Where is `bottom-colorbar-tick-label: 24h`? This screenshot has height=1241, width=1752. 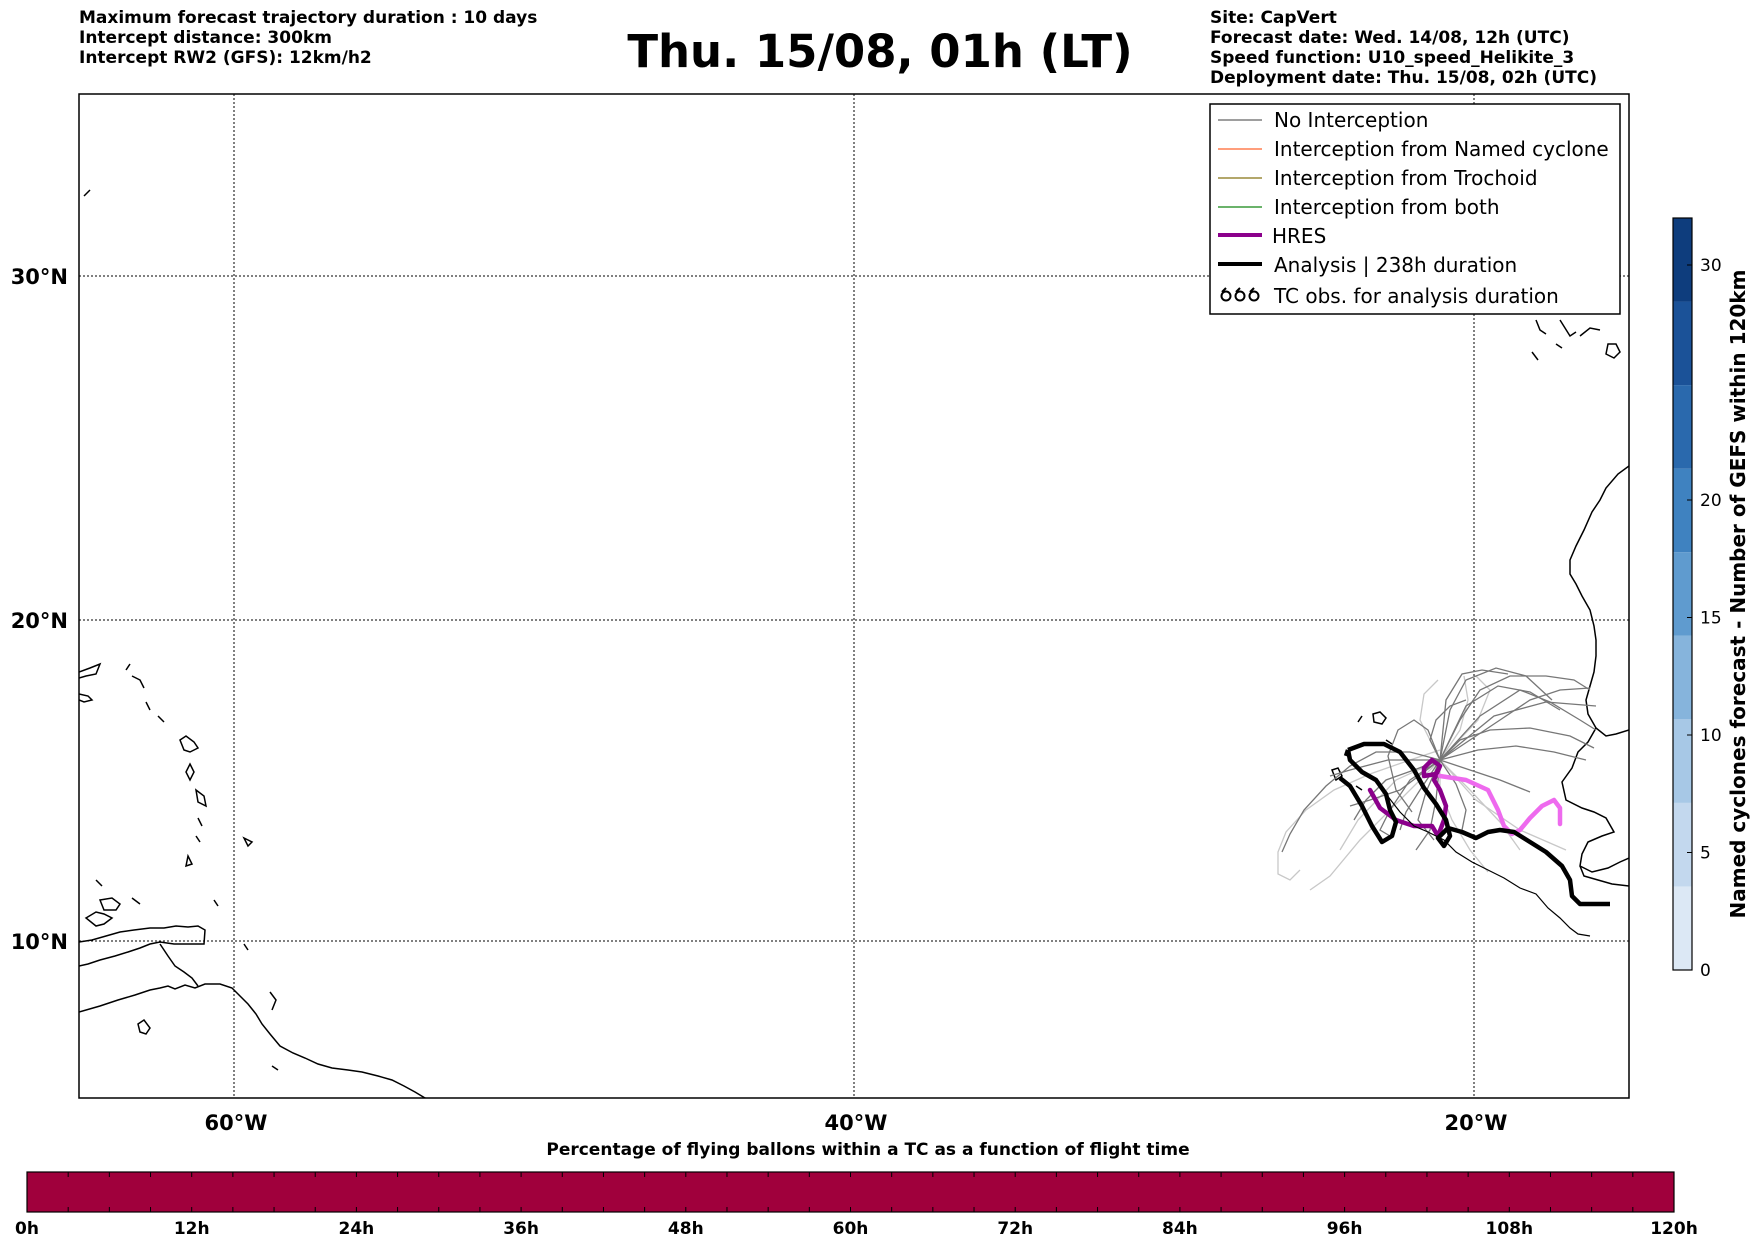 bottom-colorbar-tick-label: 24h is located at coordinates (357, 1229).